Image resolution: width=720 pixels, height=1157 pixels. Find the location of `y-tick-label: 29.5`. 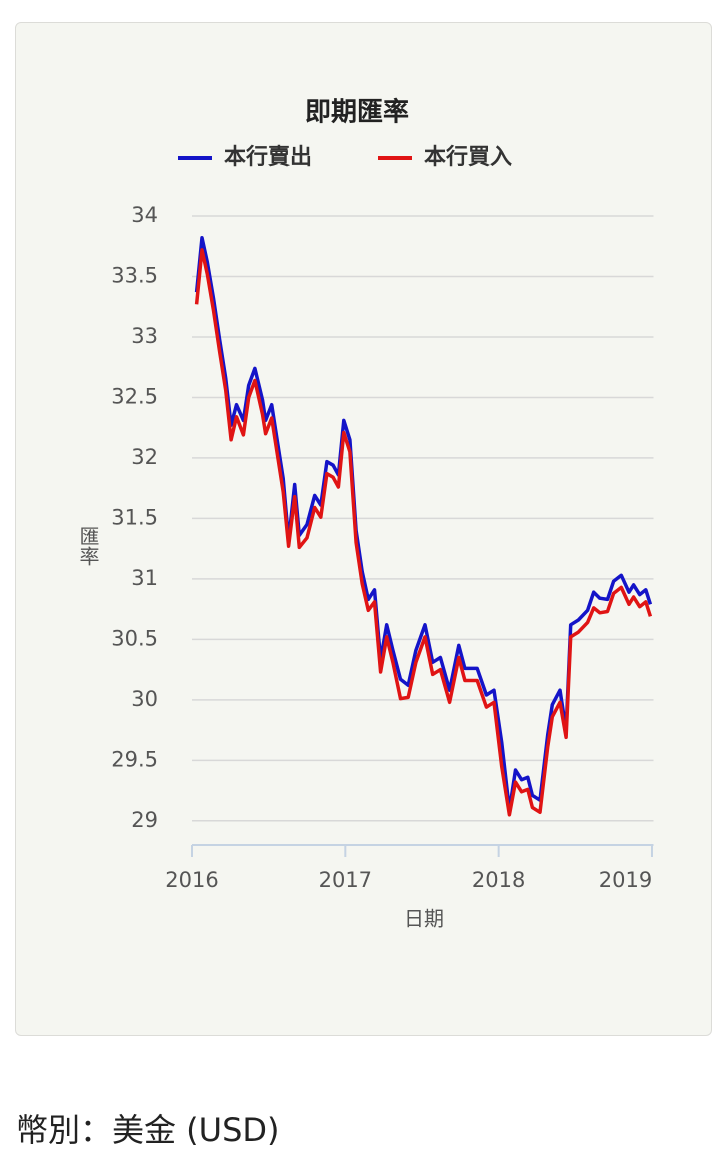

y-tick-label: 29.5 is located at coordinates (134, 759).